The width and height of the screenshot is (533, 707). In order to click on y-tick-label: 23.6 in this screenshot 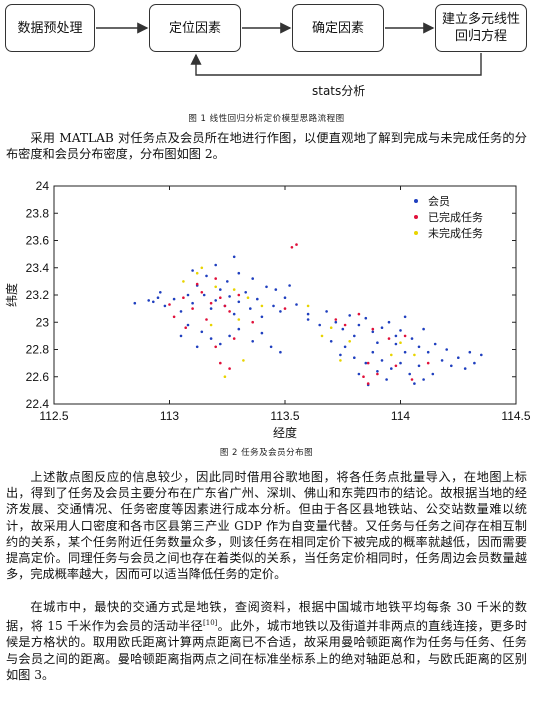, I will do `click(38, 241)`.